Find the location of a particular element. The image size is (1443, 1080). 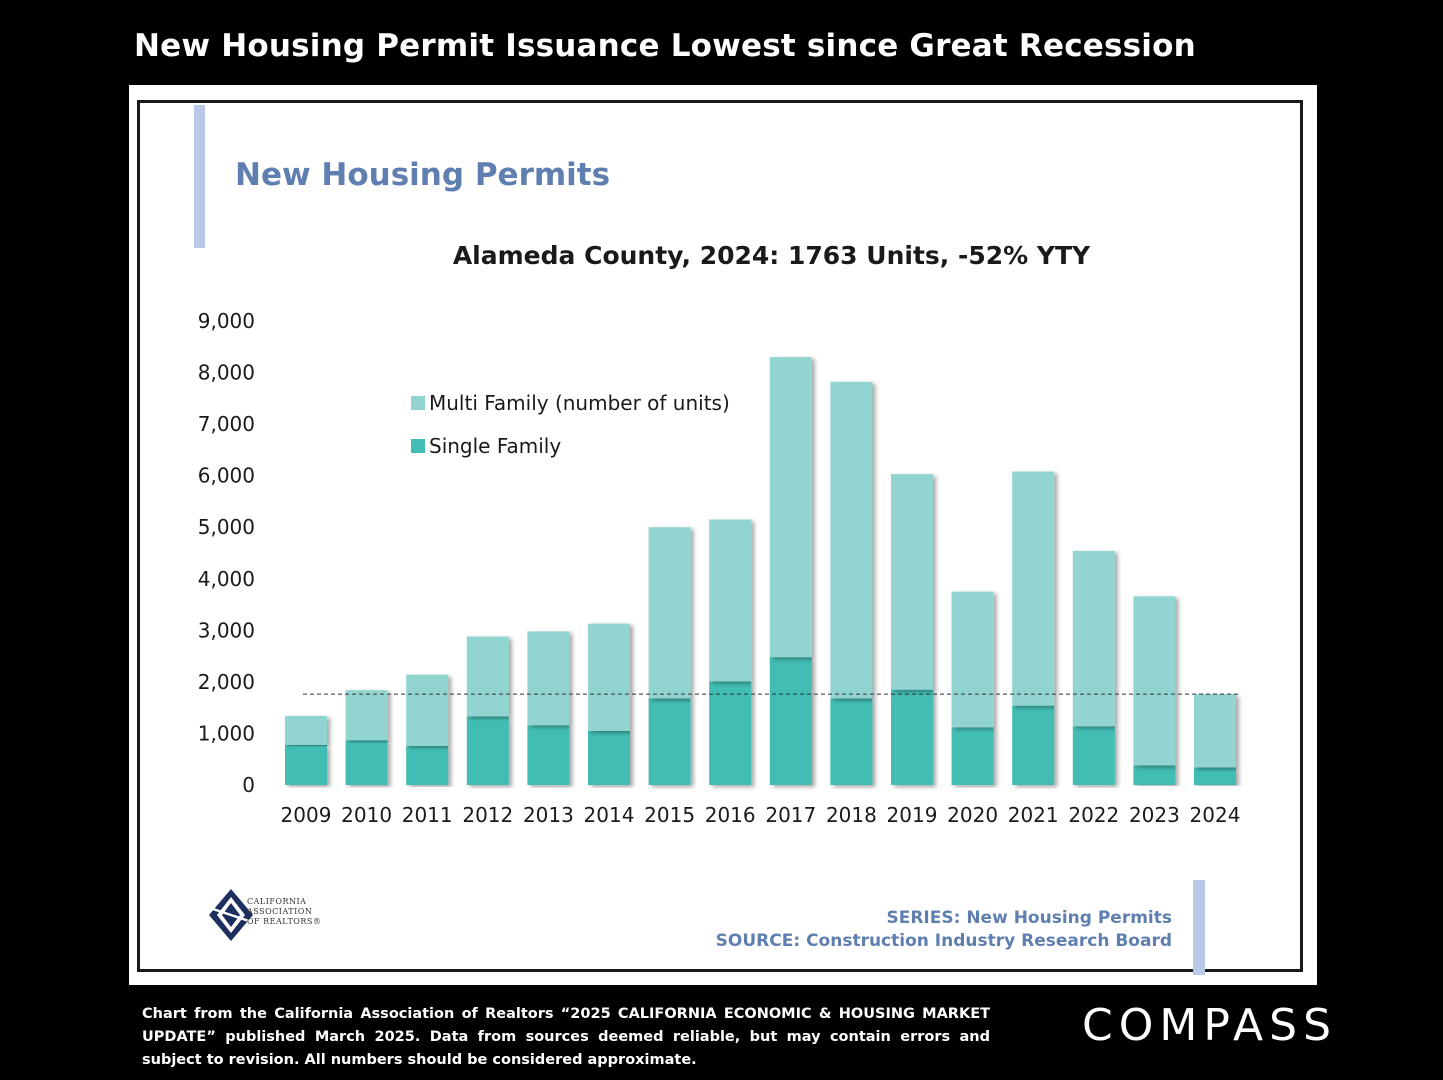

legend-label: Single Family is located at coordinates (495, 446).